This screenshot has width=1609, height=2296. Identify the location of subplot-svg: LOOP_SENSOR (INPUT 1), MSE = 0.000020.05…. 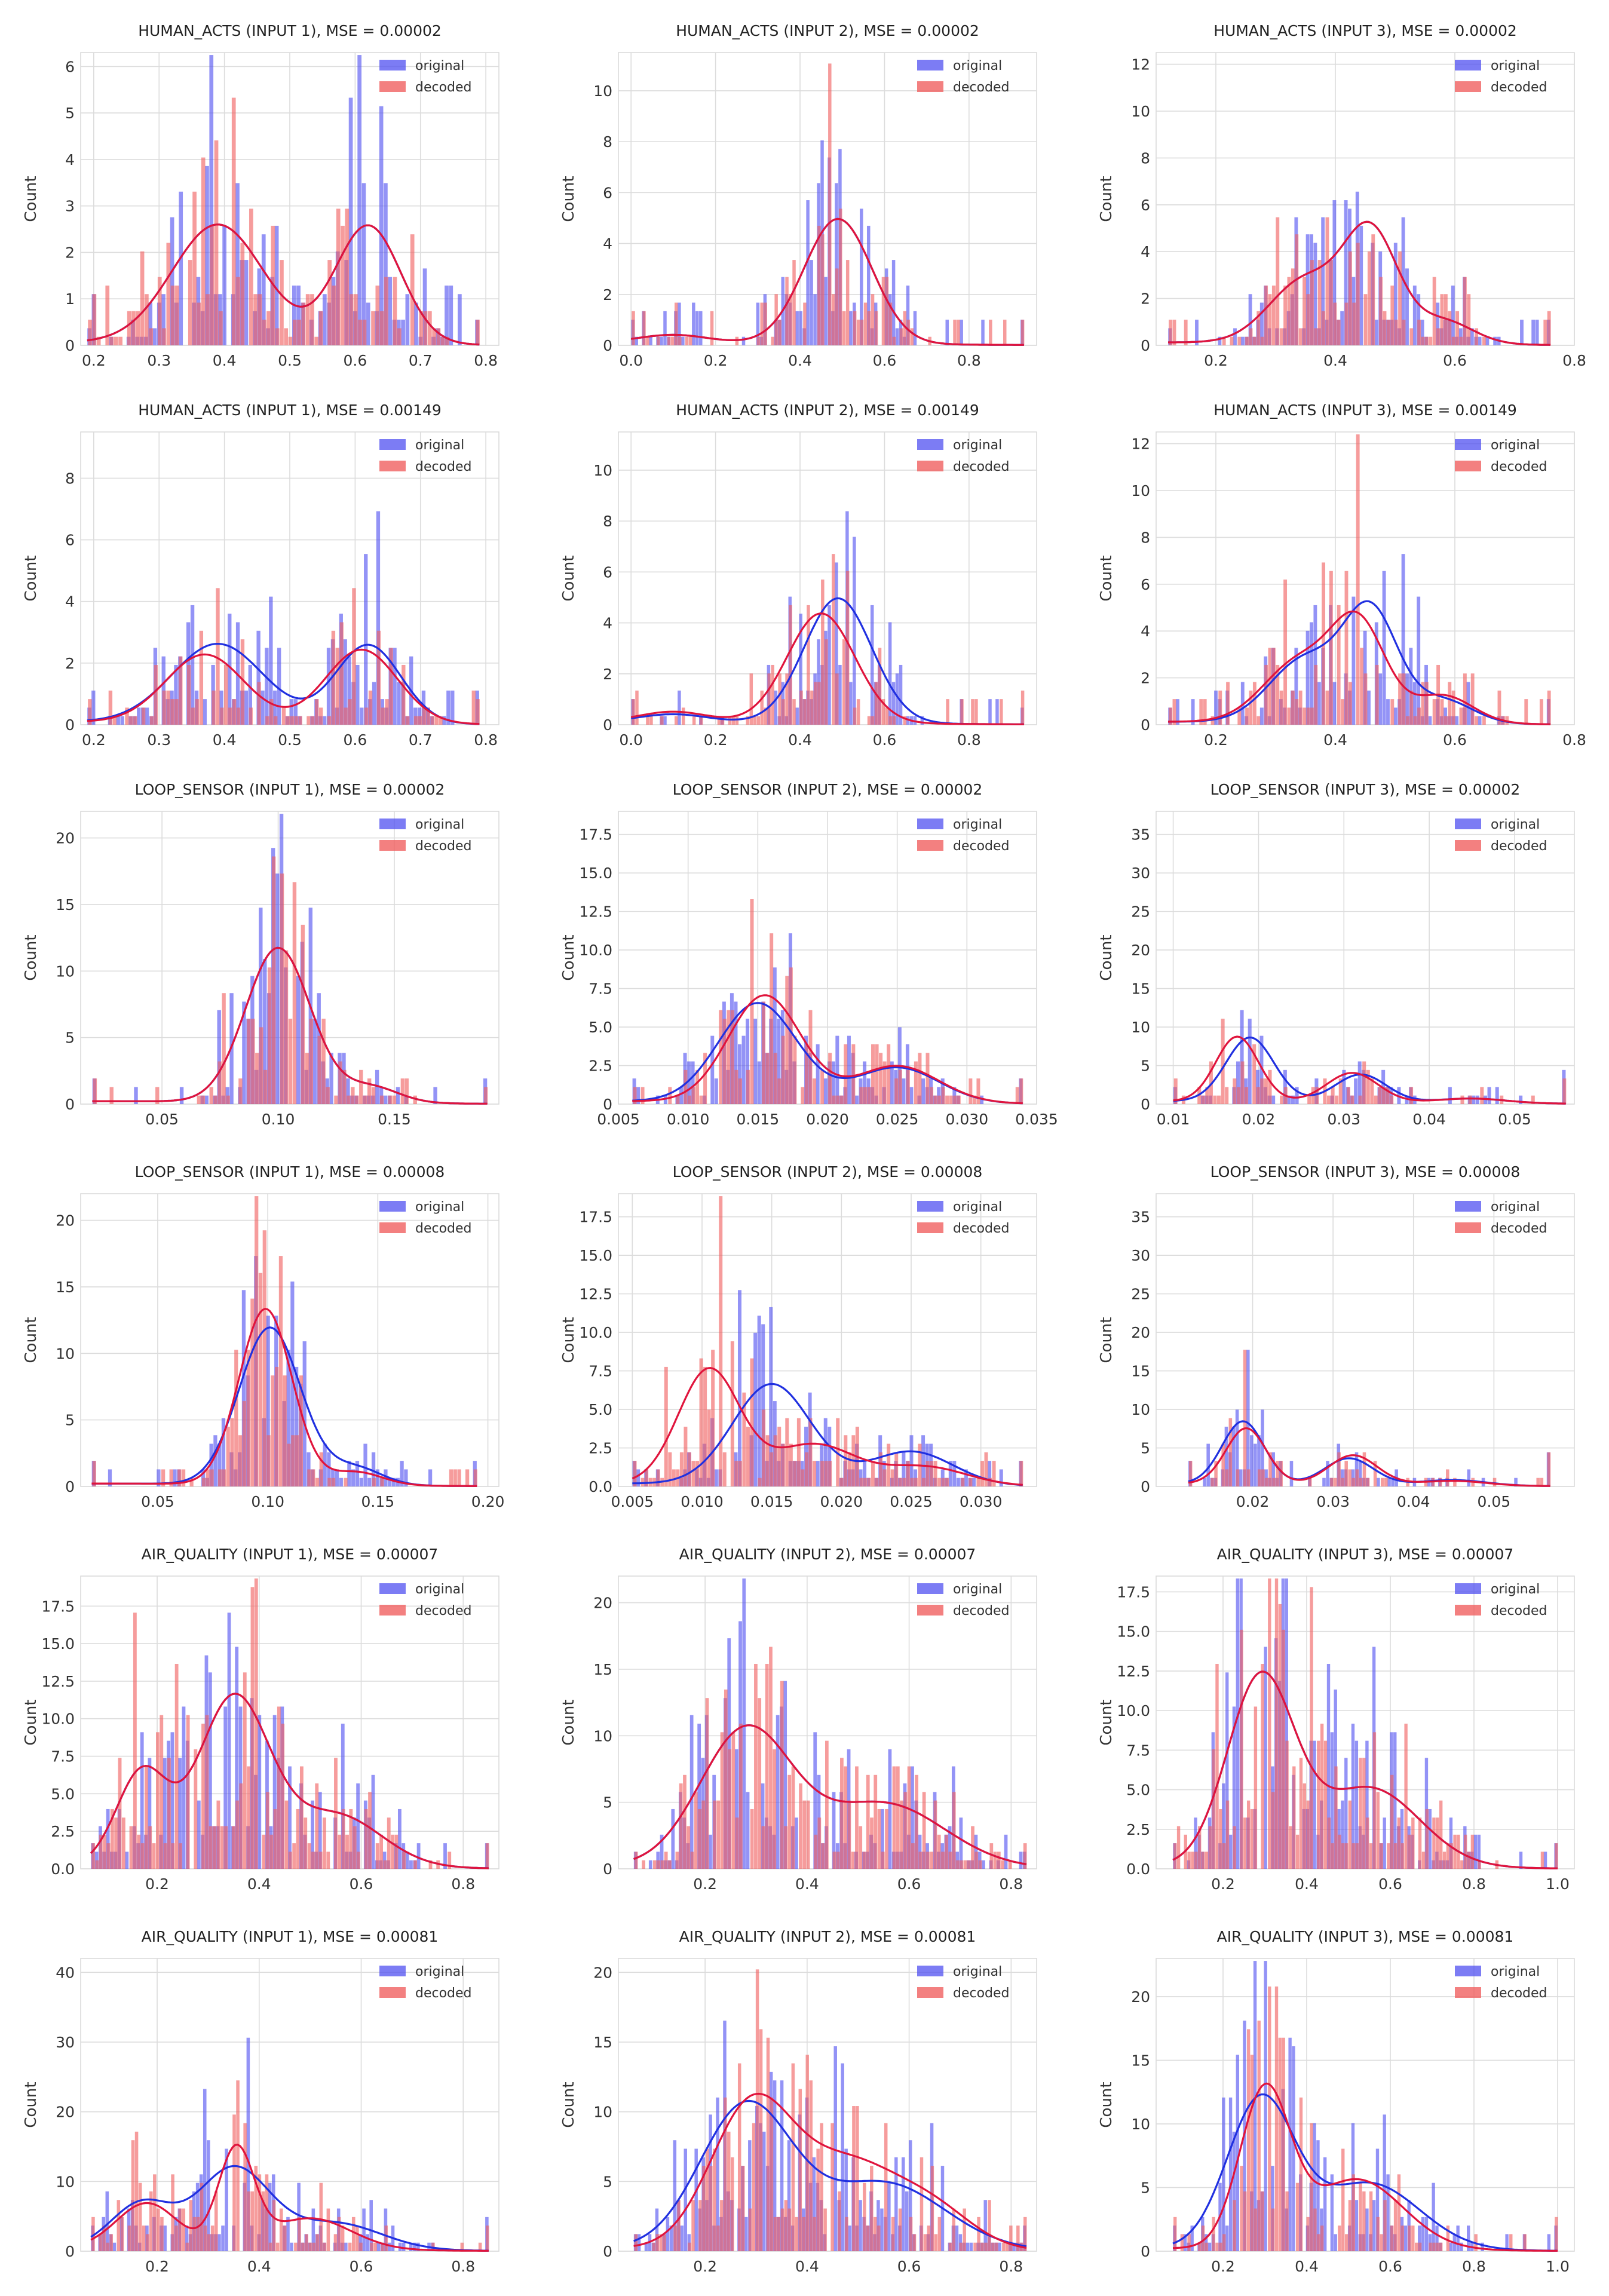
(260, 954).